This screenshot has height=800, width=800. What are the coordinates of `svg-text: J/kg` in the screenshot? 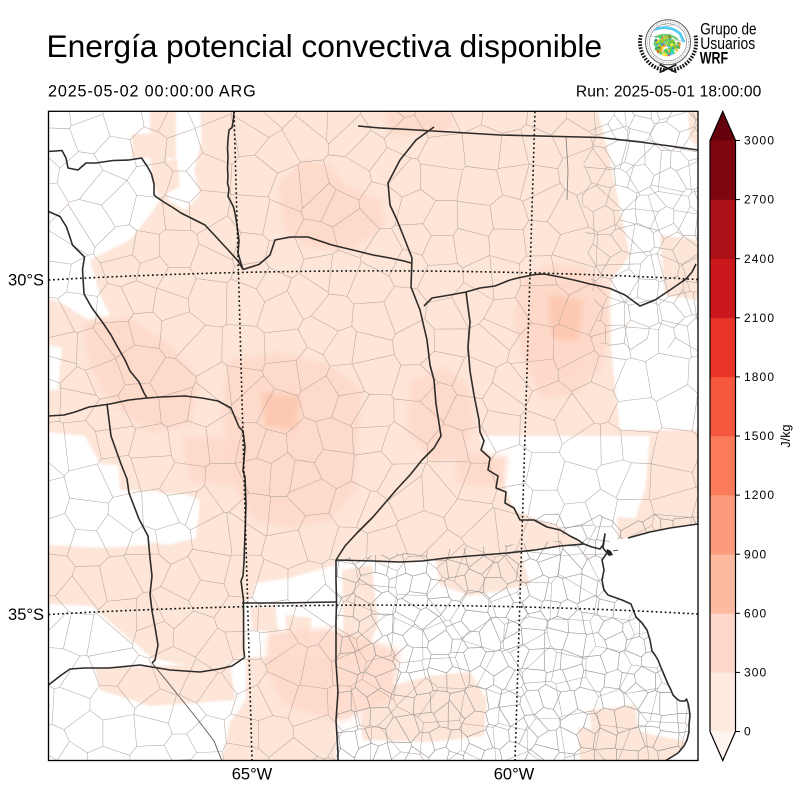 It's located at (786, 435).